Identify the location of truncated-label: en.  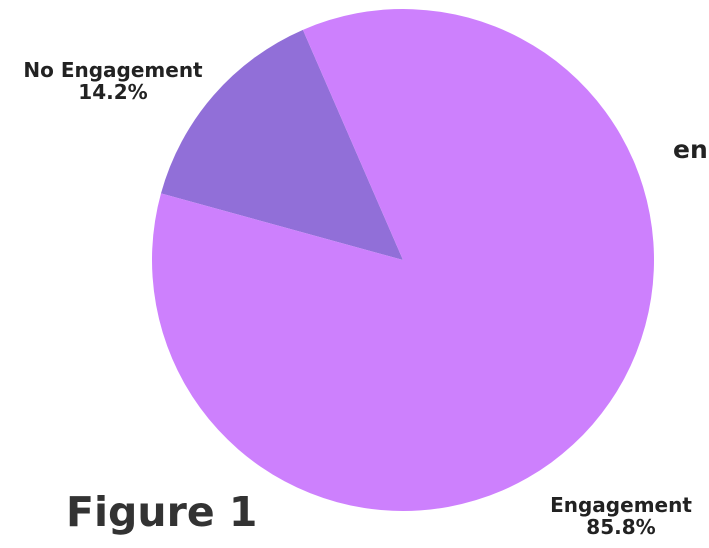
(690, 149).